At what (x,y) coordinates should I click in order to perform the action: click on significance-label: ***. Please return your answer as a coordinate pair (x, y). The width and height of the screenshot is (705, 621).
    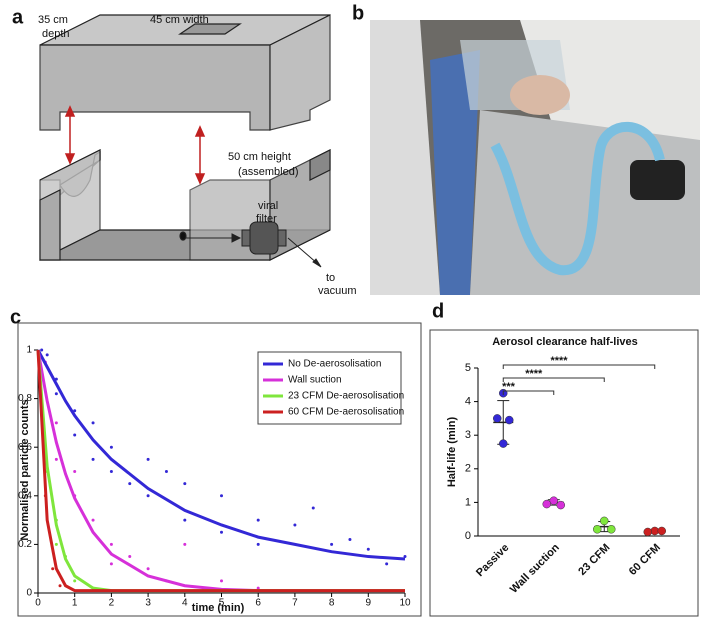
    Looking at the image, I should click on (509, 387).